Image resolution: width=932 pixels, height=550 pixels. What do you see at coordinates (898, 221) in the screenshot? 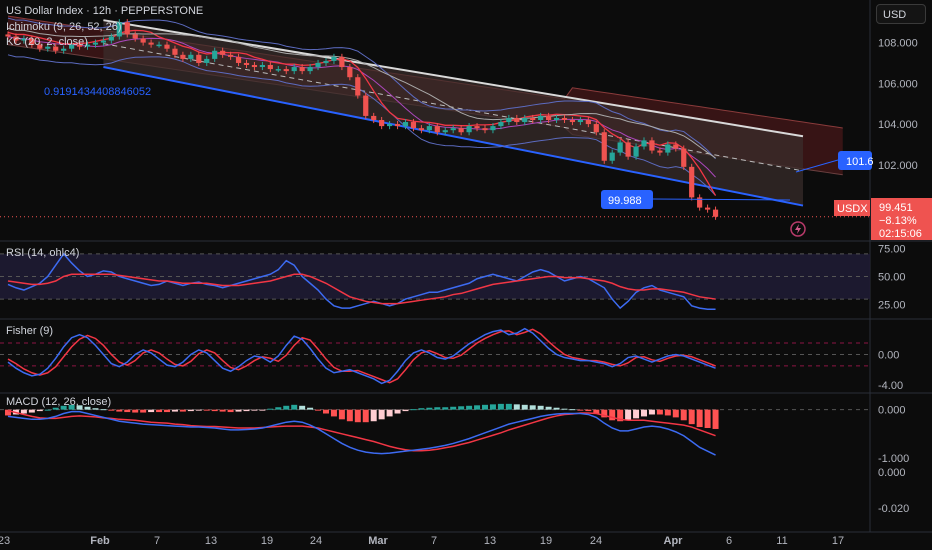
I see `price-badge-change: −8.13%` at bounding box center [898, 221].